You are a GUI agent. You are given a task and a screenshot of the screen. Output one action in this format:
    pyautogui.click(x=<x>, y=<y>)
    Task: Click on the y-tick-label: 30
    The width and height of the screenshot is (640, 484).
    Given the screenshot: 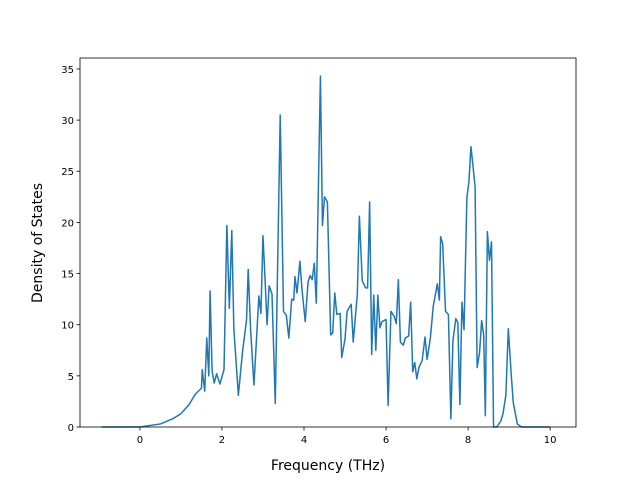 What is the action you would take?
    pyautogui.click(x=67, y=121)
    